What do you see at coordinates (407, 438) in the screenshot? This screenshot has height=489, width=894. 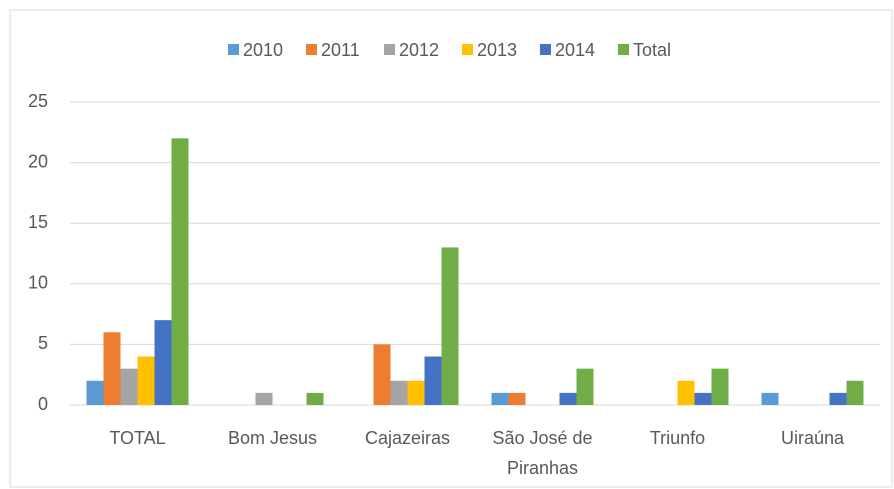 I see `x-tick-label: Cajazeiras` at bounding box center [407, 438].